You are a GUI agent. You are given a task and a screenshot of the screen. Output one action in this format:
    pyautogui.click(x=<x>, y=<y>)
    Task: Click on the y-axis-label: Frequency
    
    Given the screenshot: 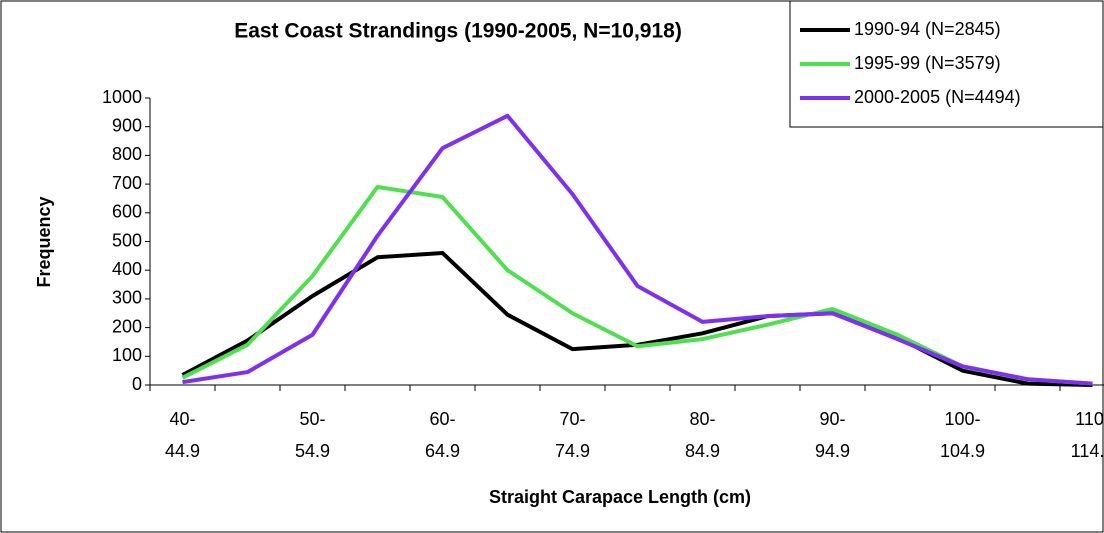 What is the action you would take?
    pyautogui.click(x=44, y=241)
    